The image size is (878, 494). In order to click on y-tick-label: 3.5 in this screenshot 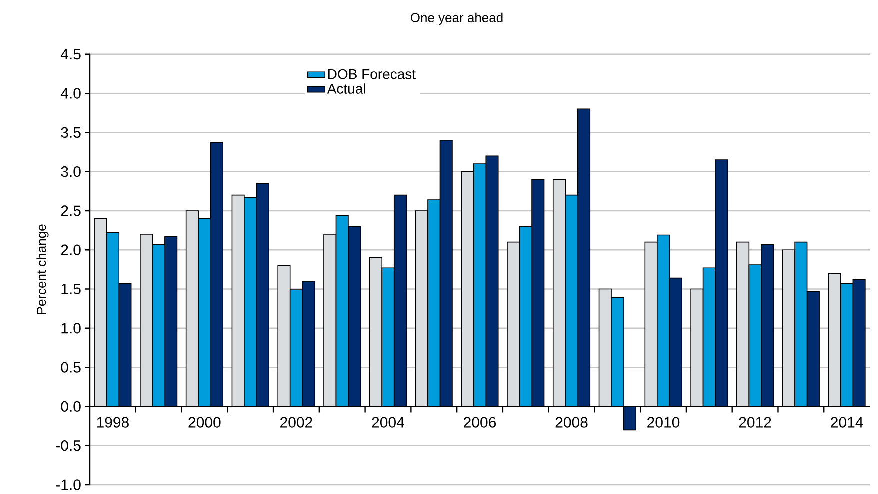, I will do `click(71, 132)`.